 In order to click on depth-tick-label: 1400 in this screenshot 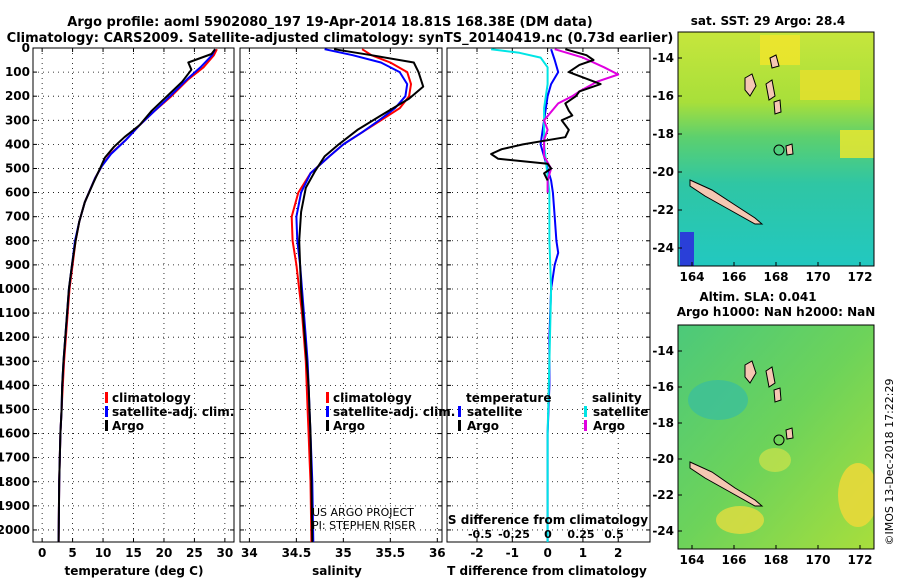, I will do `click(15, 385)`.